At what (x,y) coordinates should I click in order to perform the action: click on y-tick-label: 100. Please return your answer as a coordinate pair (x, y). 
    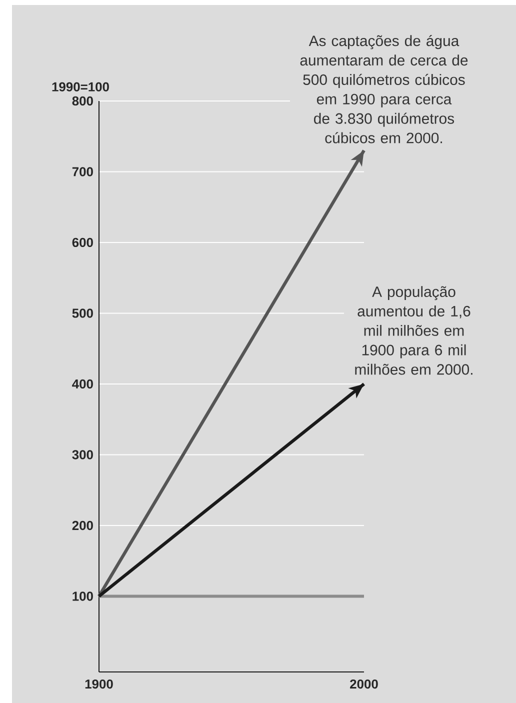
    Looking at the image, I should click on (82, 596).